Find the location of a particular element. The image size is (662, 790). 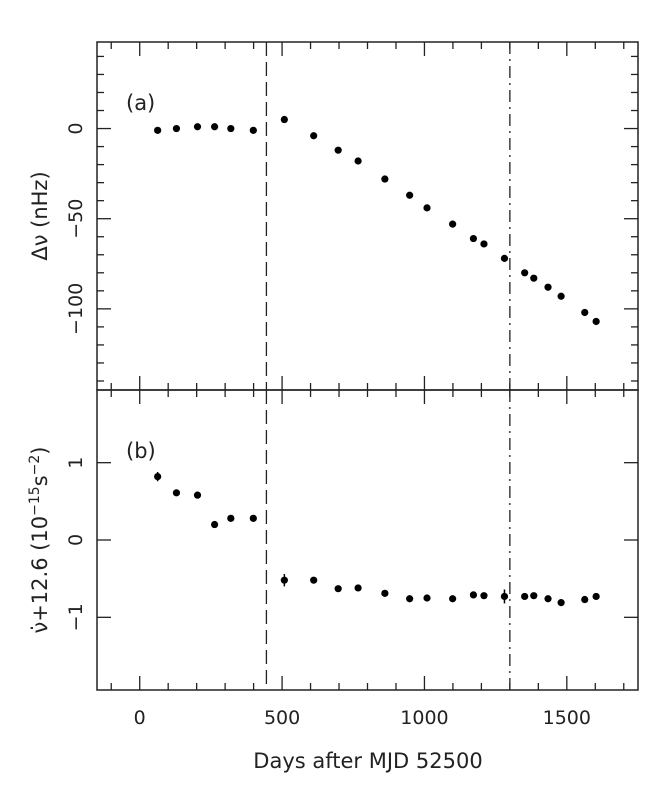

x-tick-label: 1000 is located at coordinates (424, 718).